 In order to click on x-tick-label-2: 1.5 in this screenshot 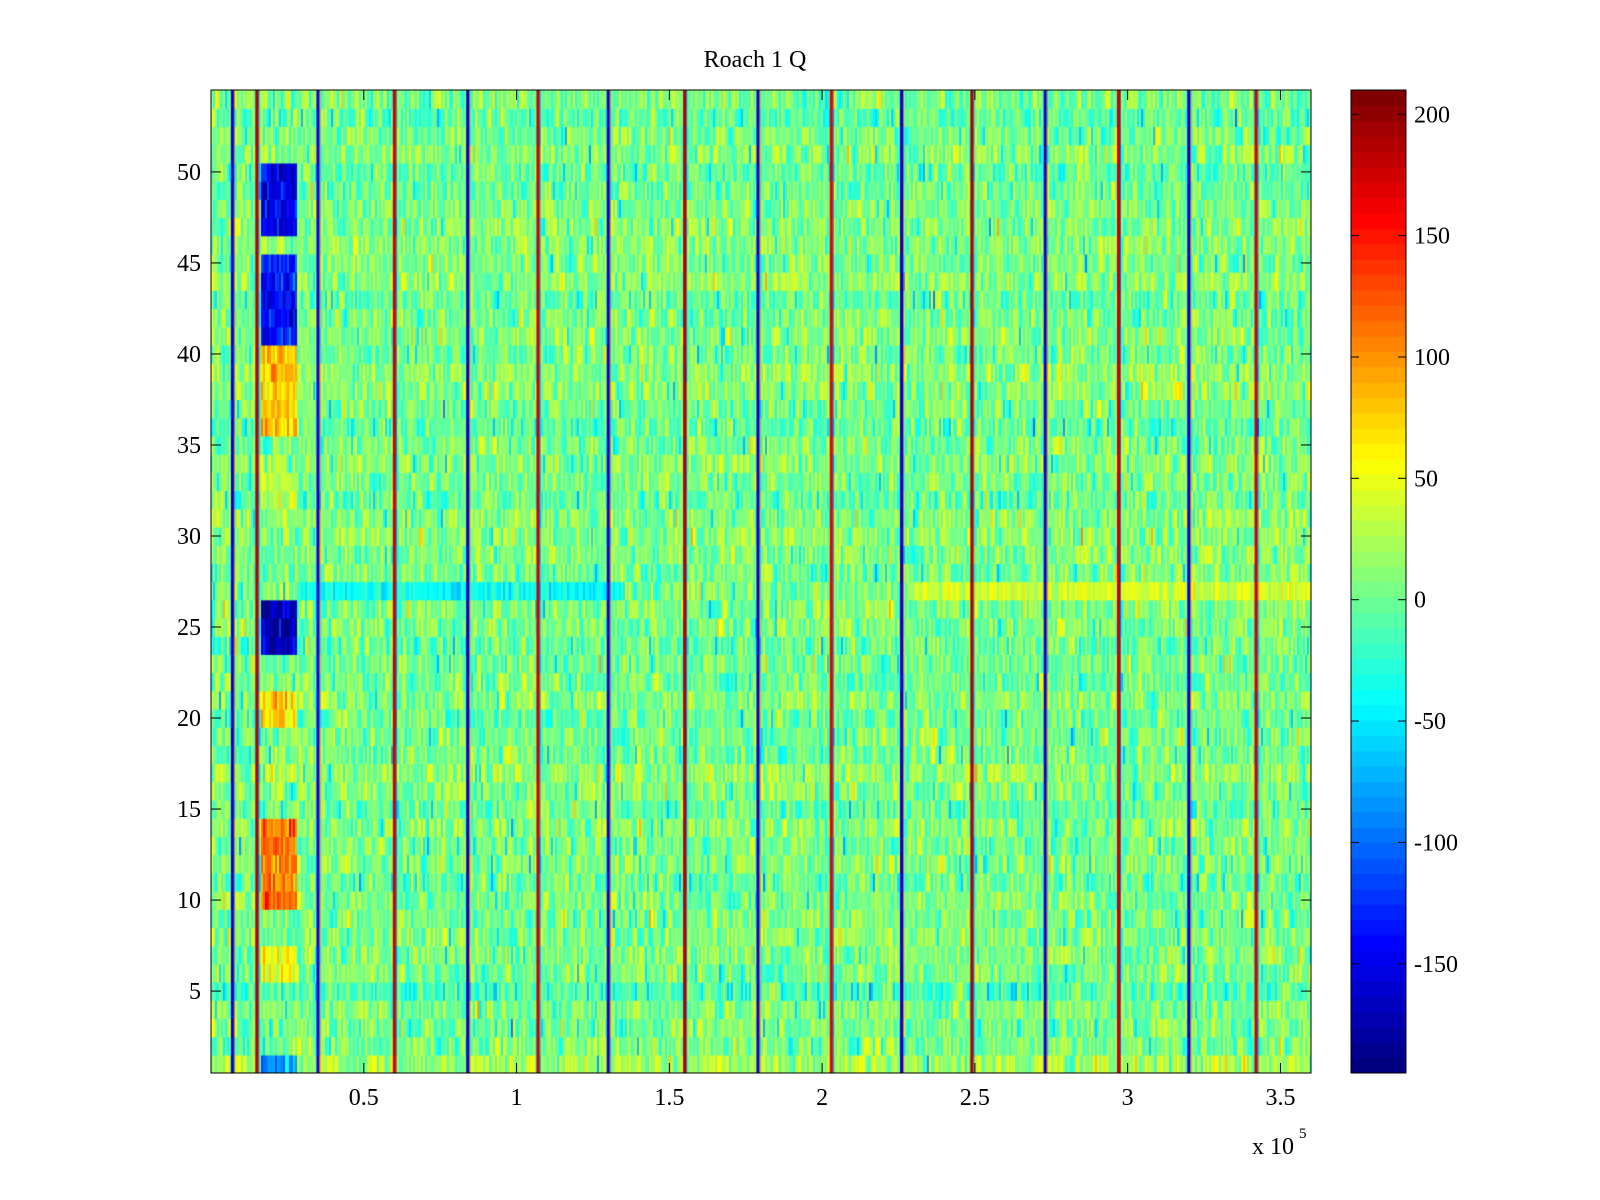, I will do `click(669, 1098)`.